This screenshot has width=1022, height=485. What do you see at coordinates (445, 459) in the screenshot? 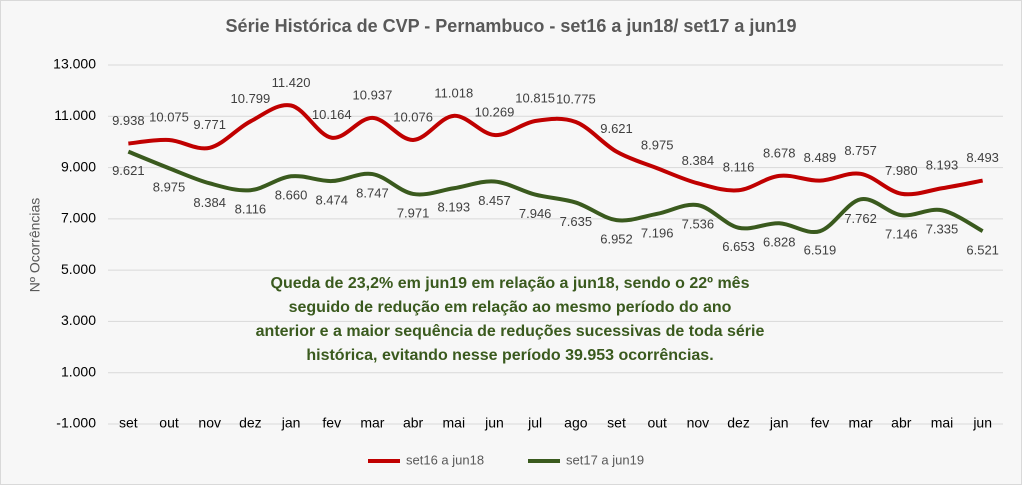
I see `legend-label: set16 a jun18` at bounding box center [445, 459].